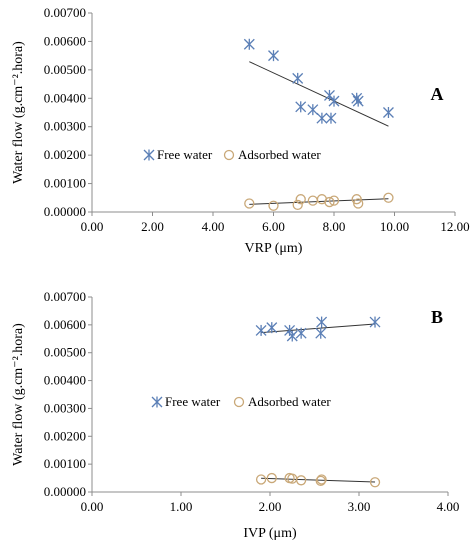  I want to click on x-axis-title: VRP (μm), so click(274, 248).